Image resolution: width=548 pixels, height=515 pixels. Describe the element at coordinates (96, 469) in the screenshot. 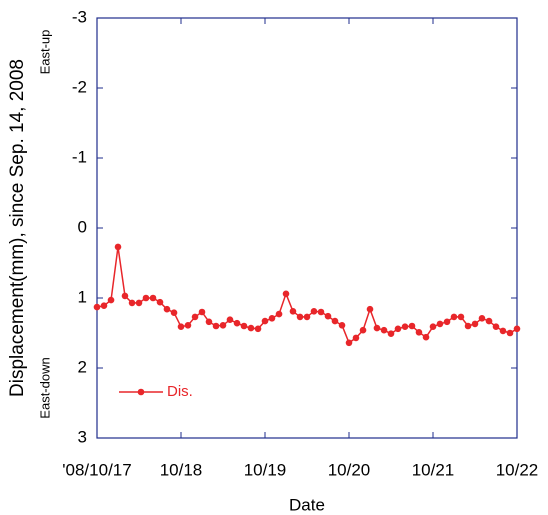

I see `x-tick-label: '08/10/17` at that location.